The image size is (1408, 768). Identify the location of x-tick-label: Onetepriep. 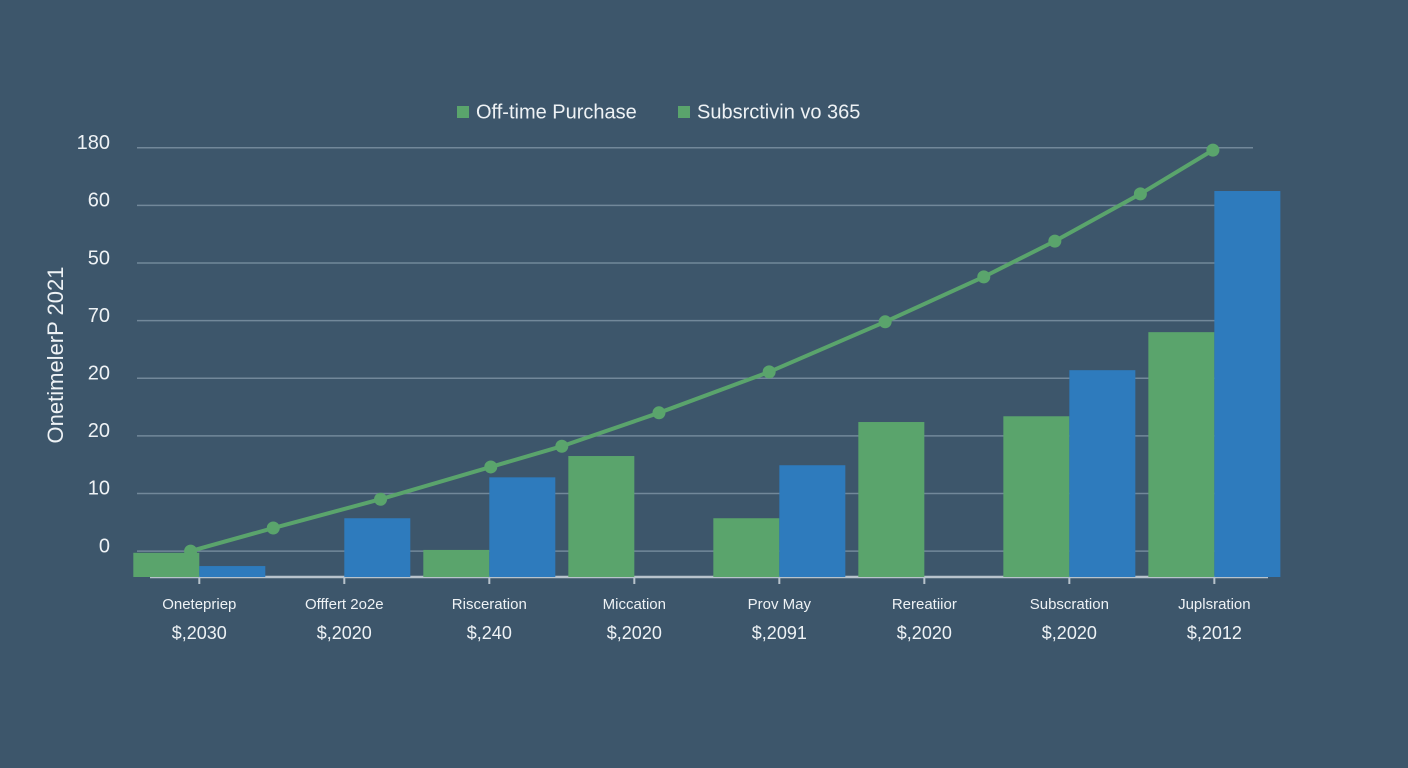
(199, 604).